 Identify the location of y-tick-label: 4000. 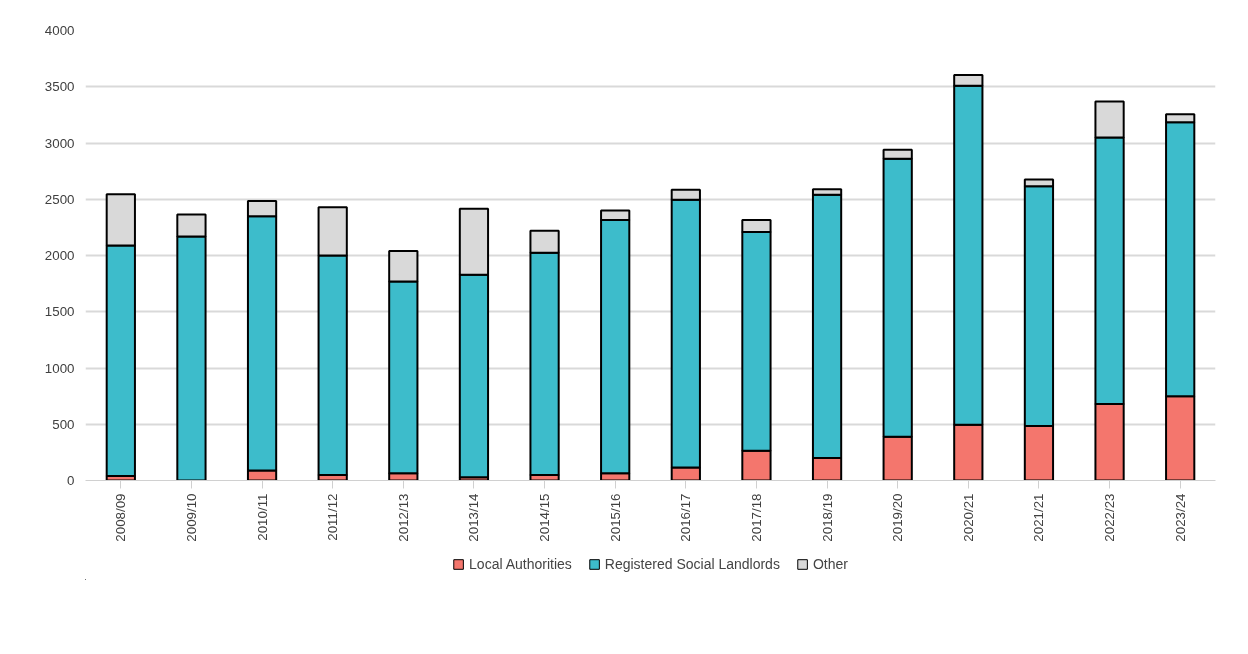
(59, 30).